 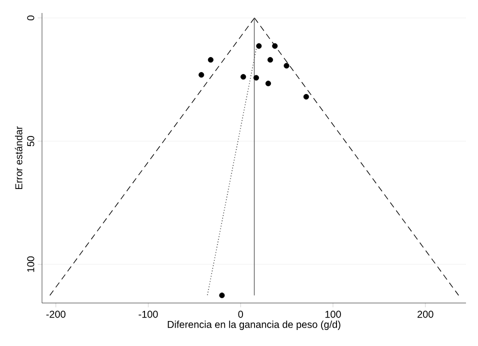 I want to click on y-tick-label: 50, so click(x=30, y=141).